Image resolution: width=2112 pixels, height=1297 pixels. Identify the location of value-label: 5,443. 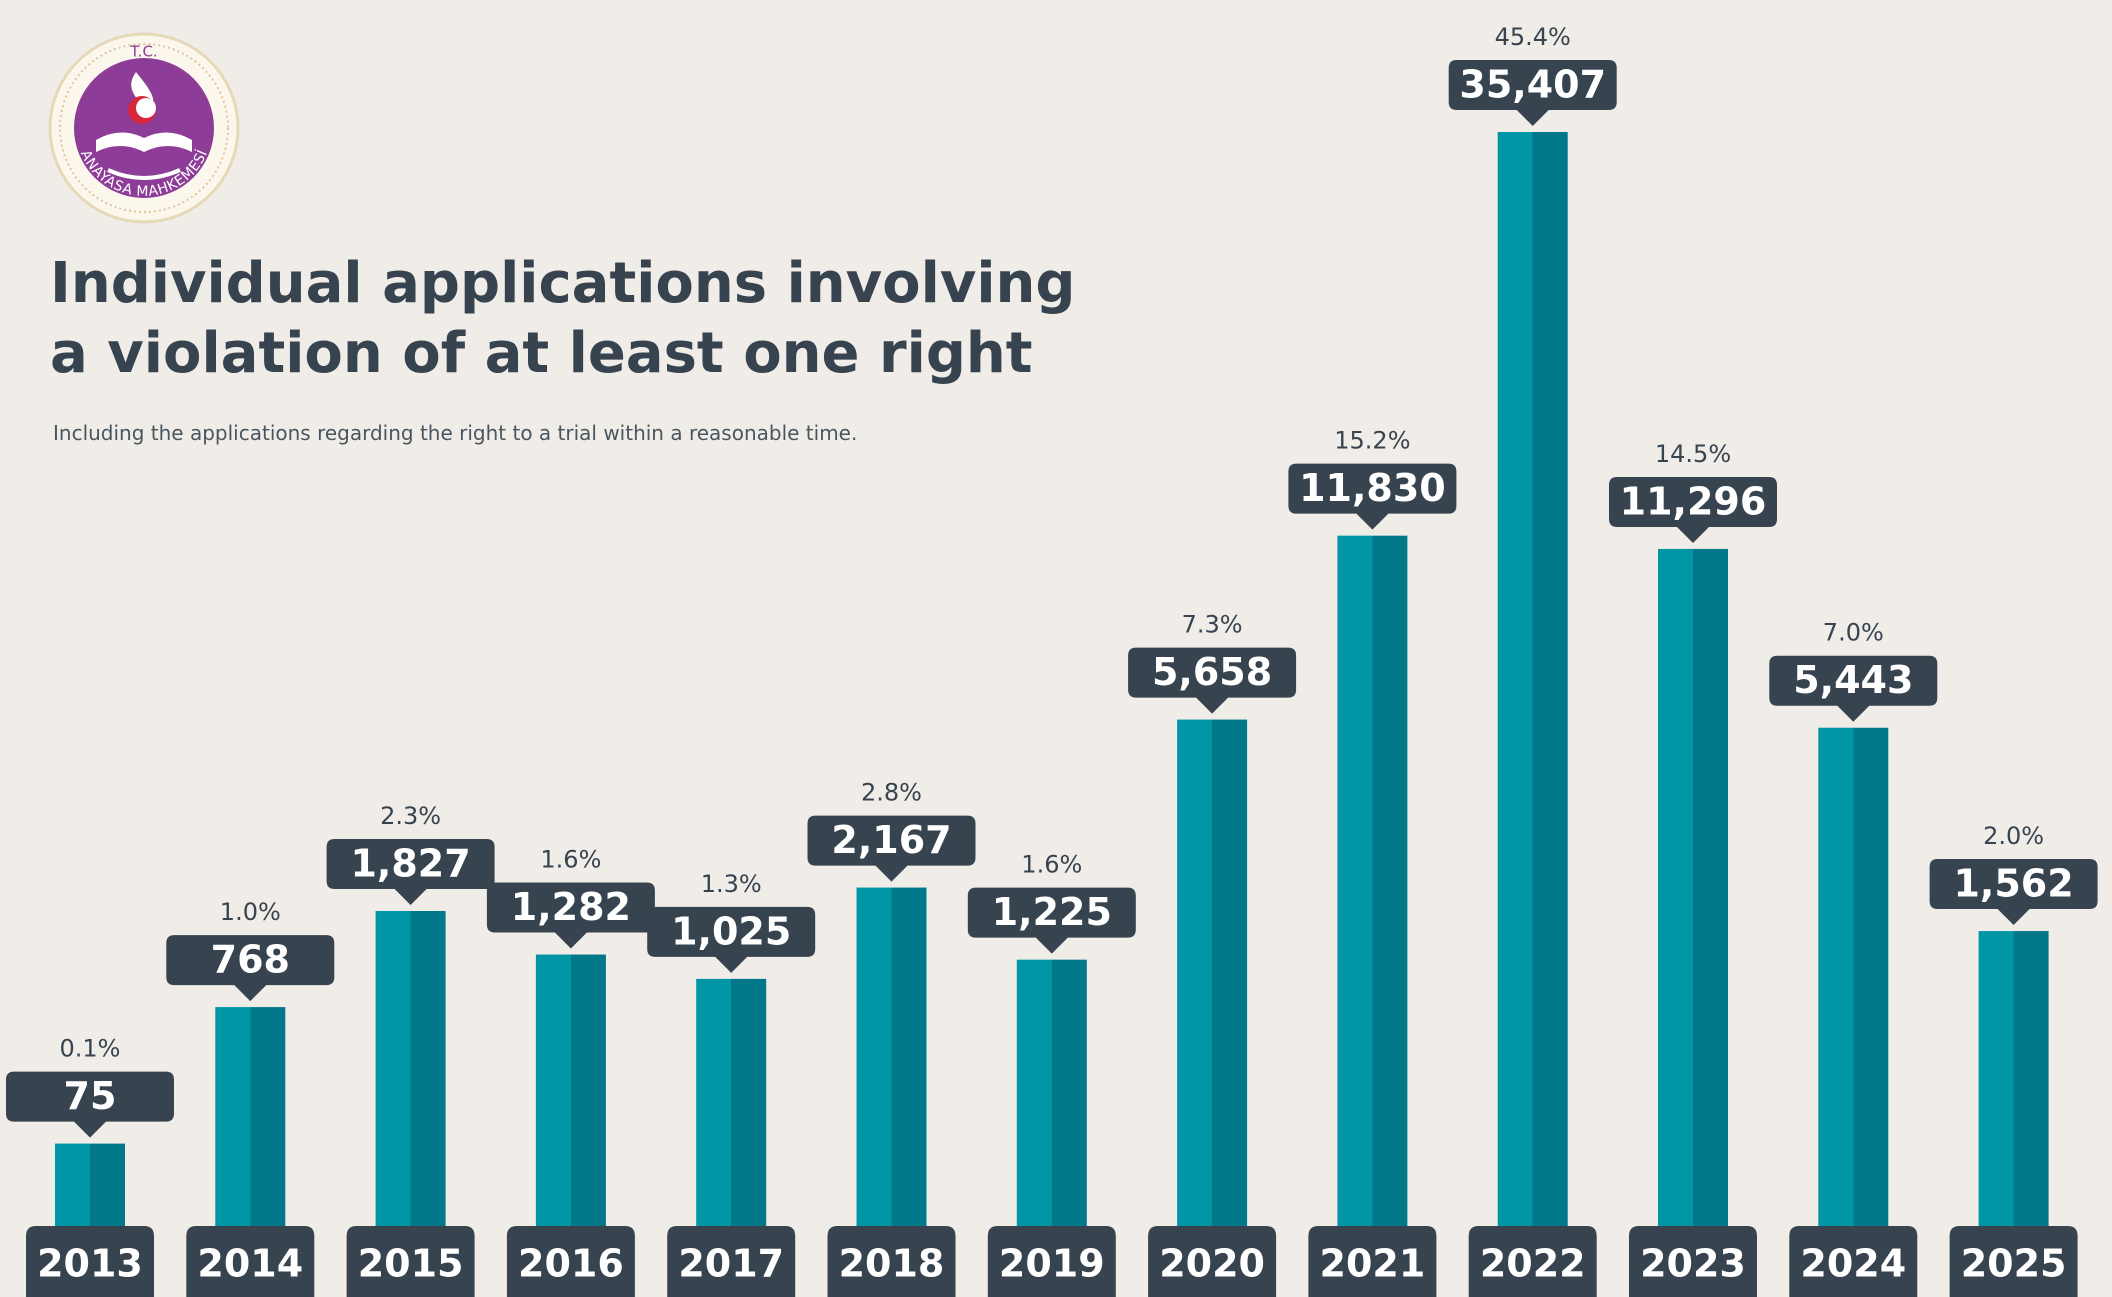
(1853, 680).